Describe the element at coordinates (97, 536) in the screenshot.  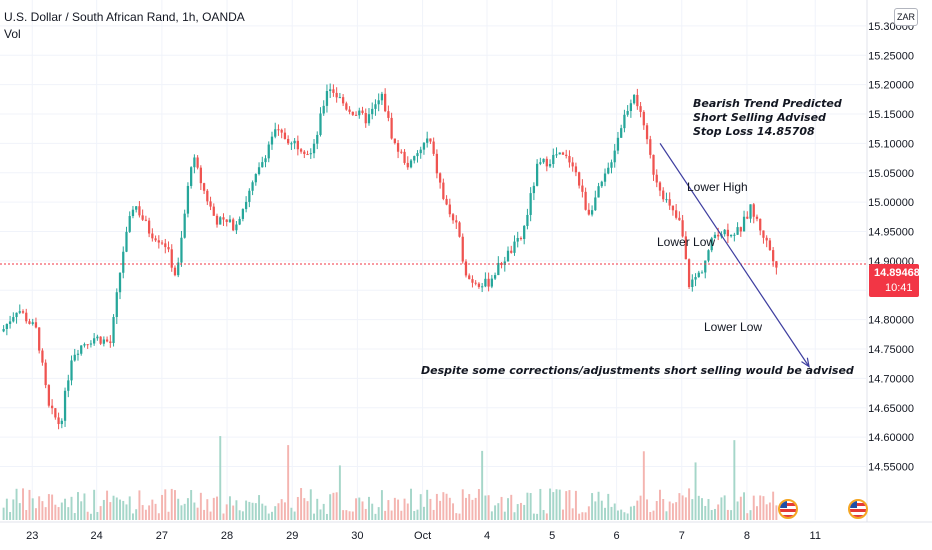
I see `time-tick-label: 24` at that location.